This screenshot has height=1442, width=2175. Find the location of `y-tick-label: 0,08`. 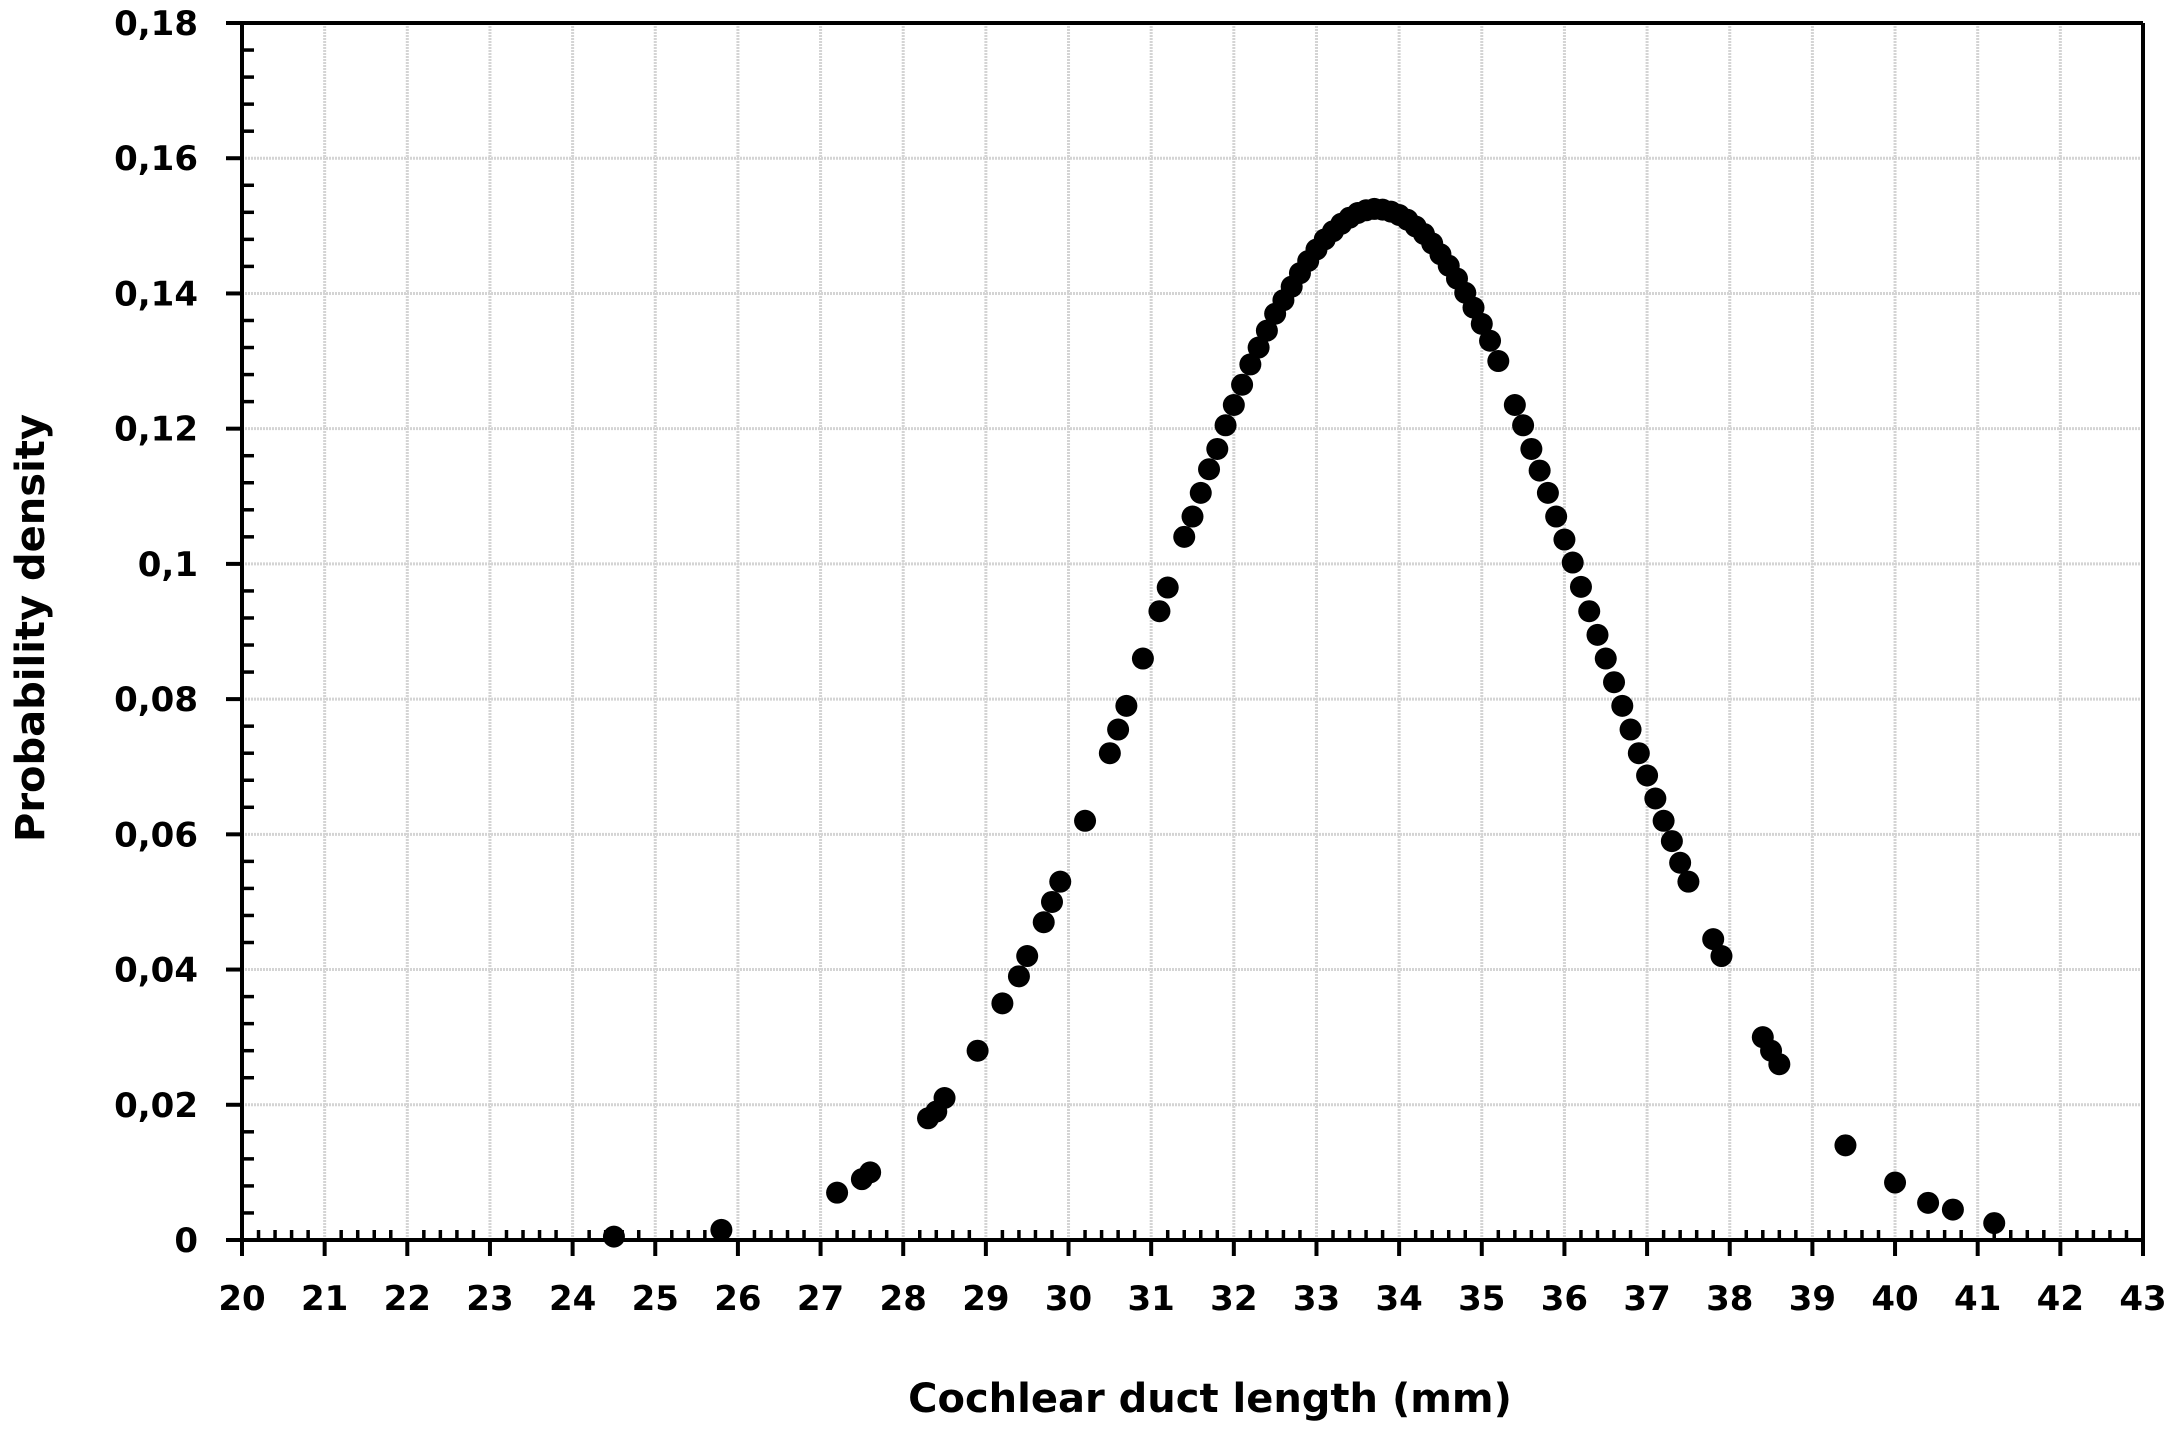

y-tick-label: 0,08 is located at coordinates (156, 700).